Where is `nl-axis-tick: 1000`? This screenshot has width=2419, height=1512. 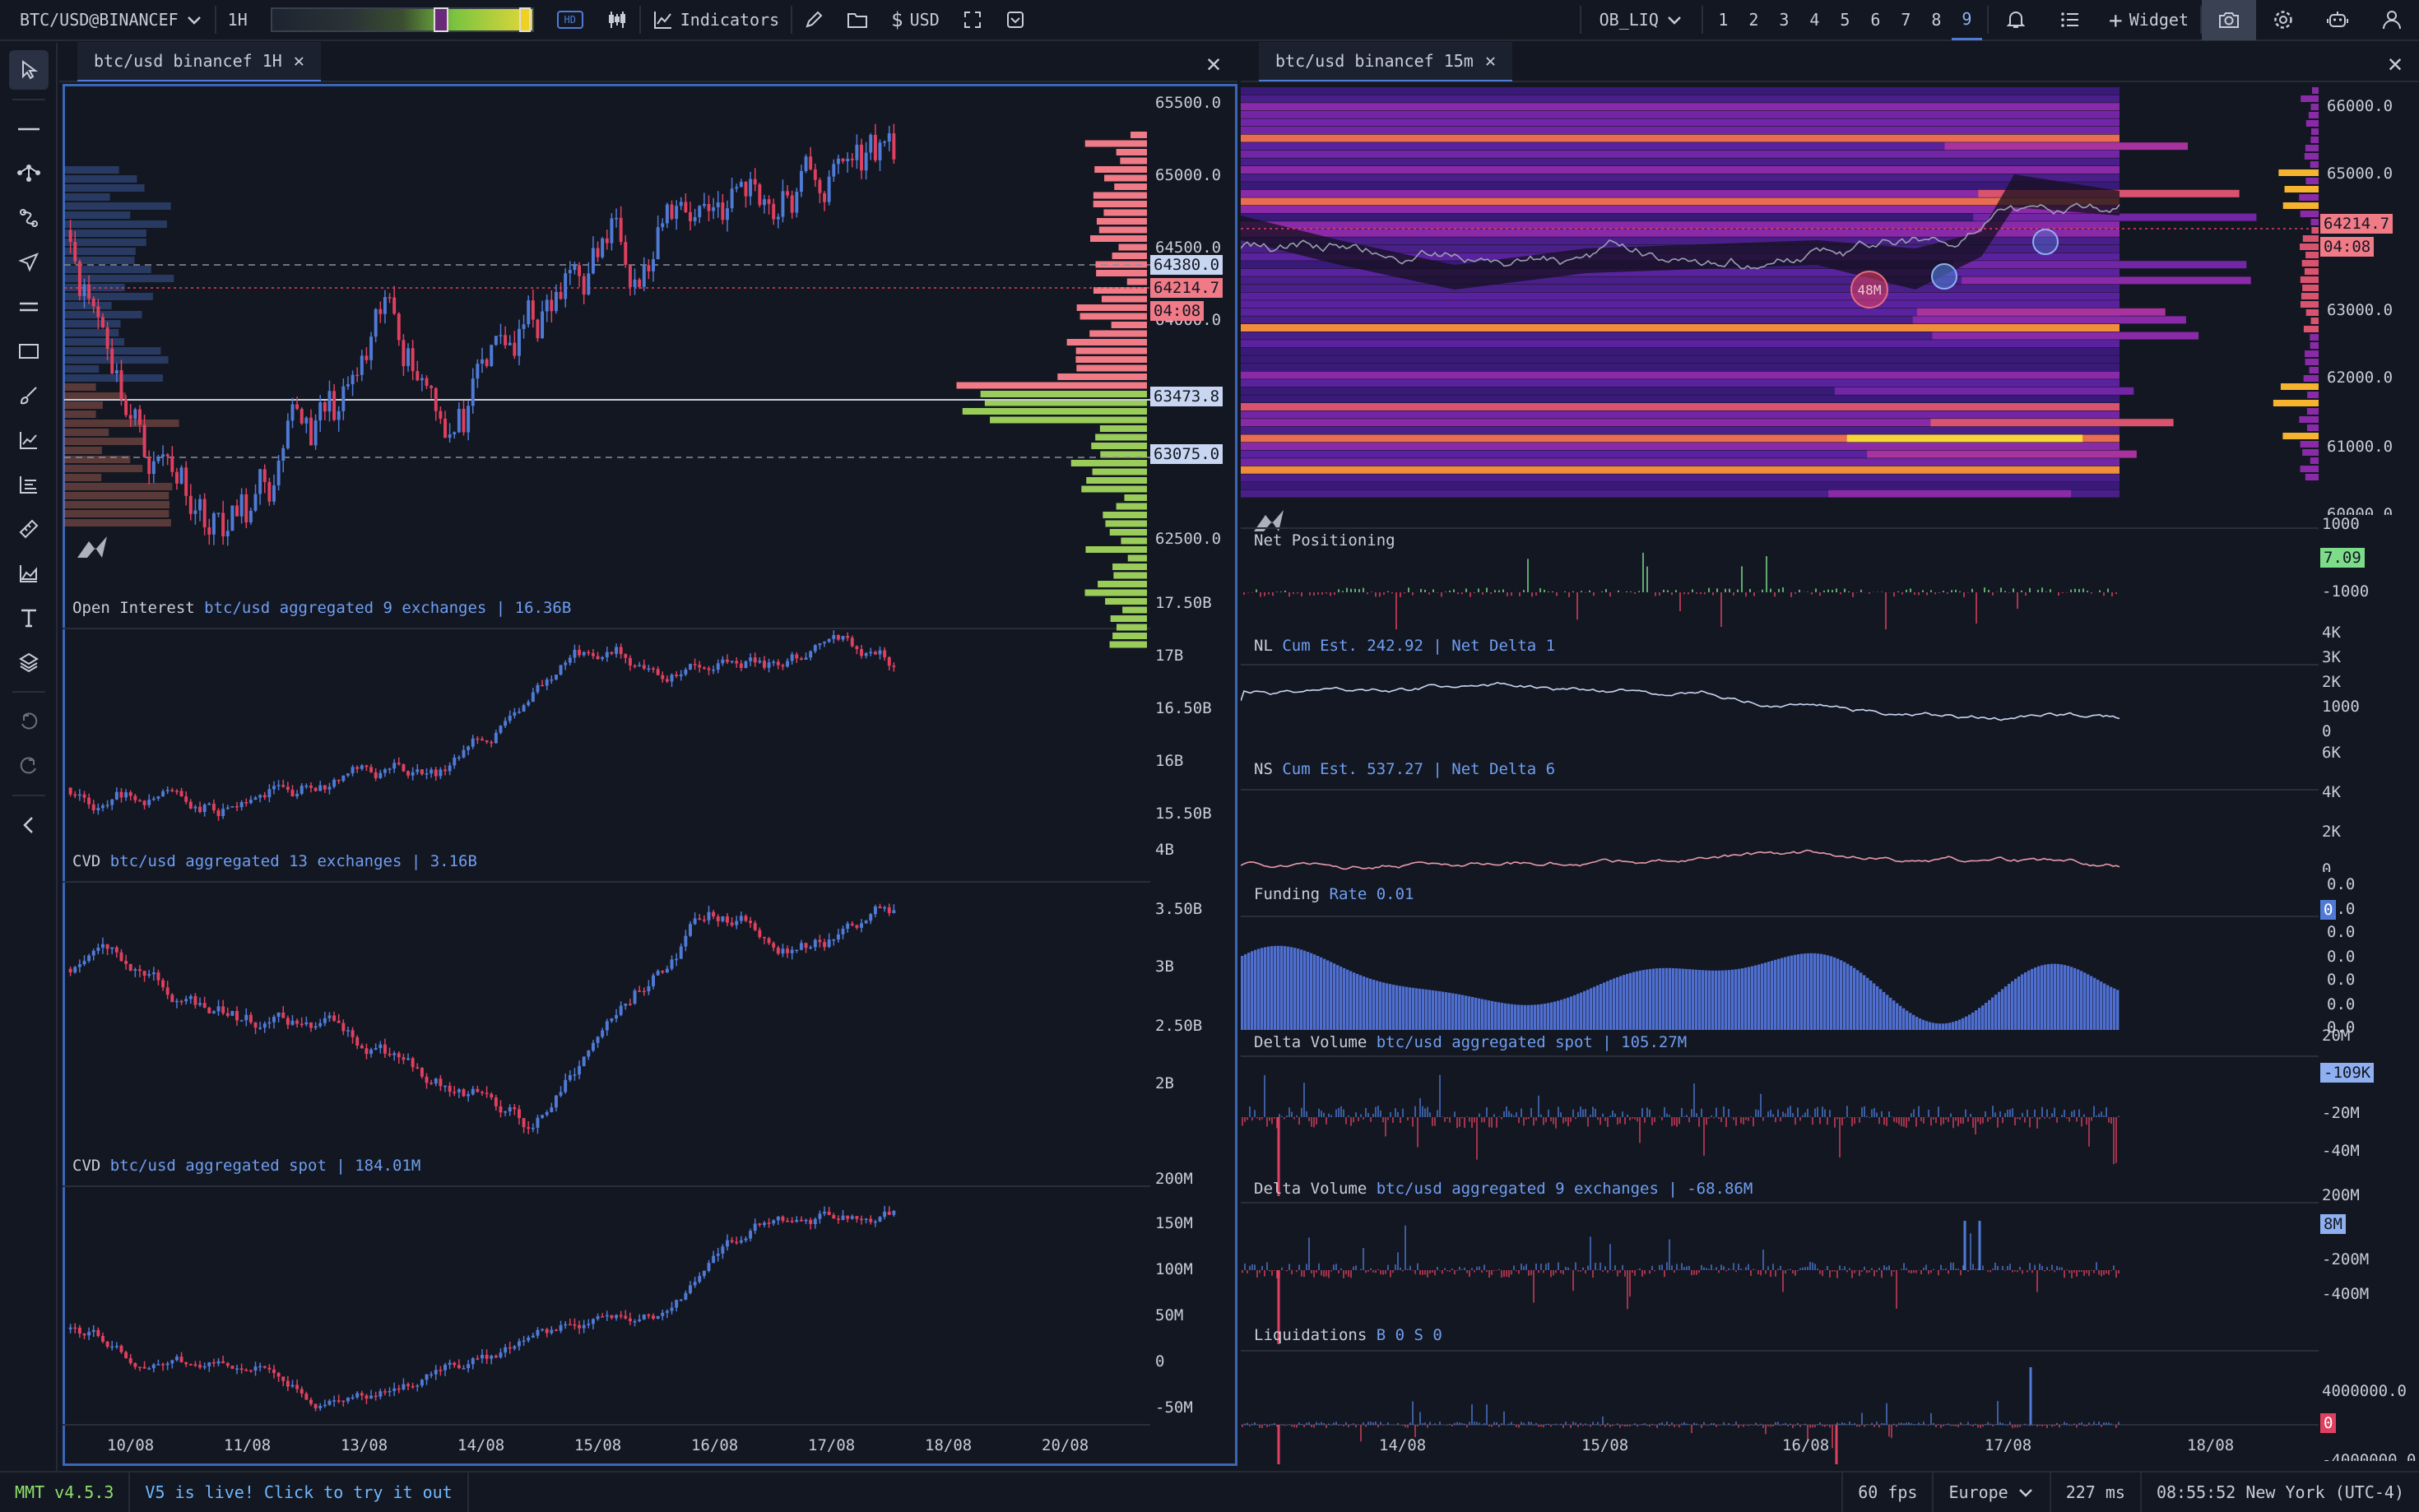 nl-axis-tick: 1000 is located at coordinates (2341, 707).